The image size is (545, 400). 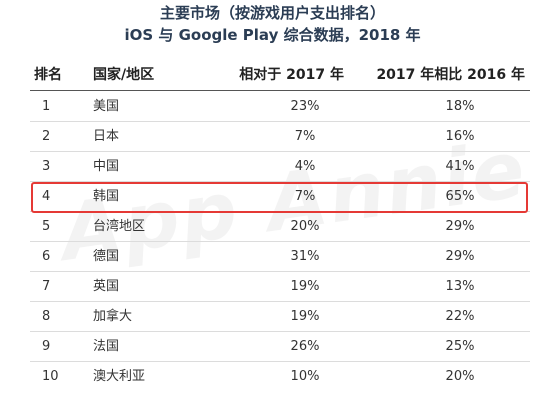 I want to click on rank-cell: 3, so click(x=46, y=166).